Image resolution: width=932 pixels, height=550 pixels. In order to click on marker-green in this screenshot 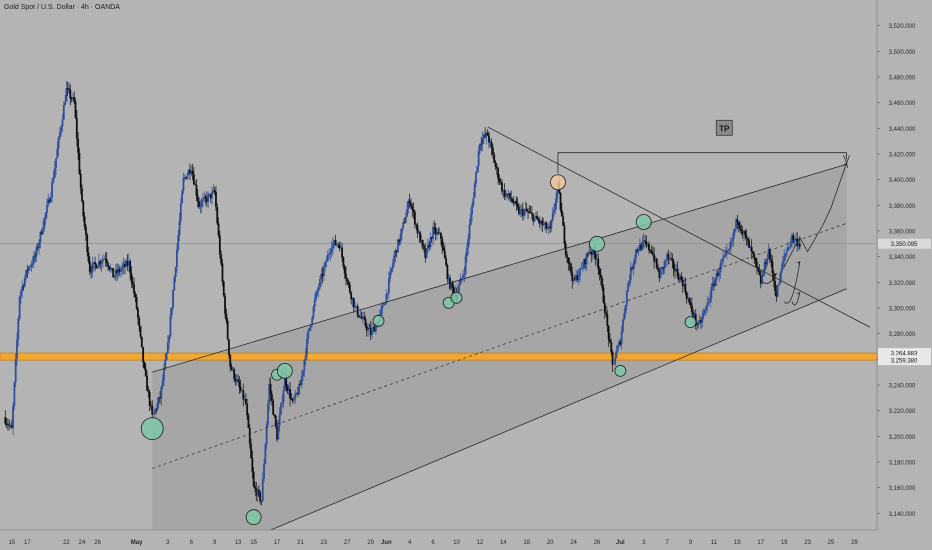, I will do `click(643, 222)`.